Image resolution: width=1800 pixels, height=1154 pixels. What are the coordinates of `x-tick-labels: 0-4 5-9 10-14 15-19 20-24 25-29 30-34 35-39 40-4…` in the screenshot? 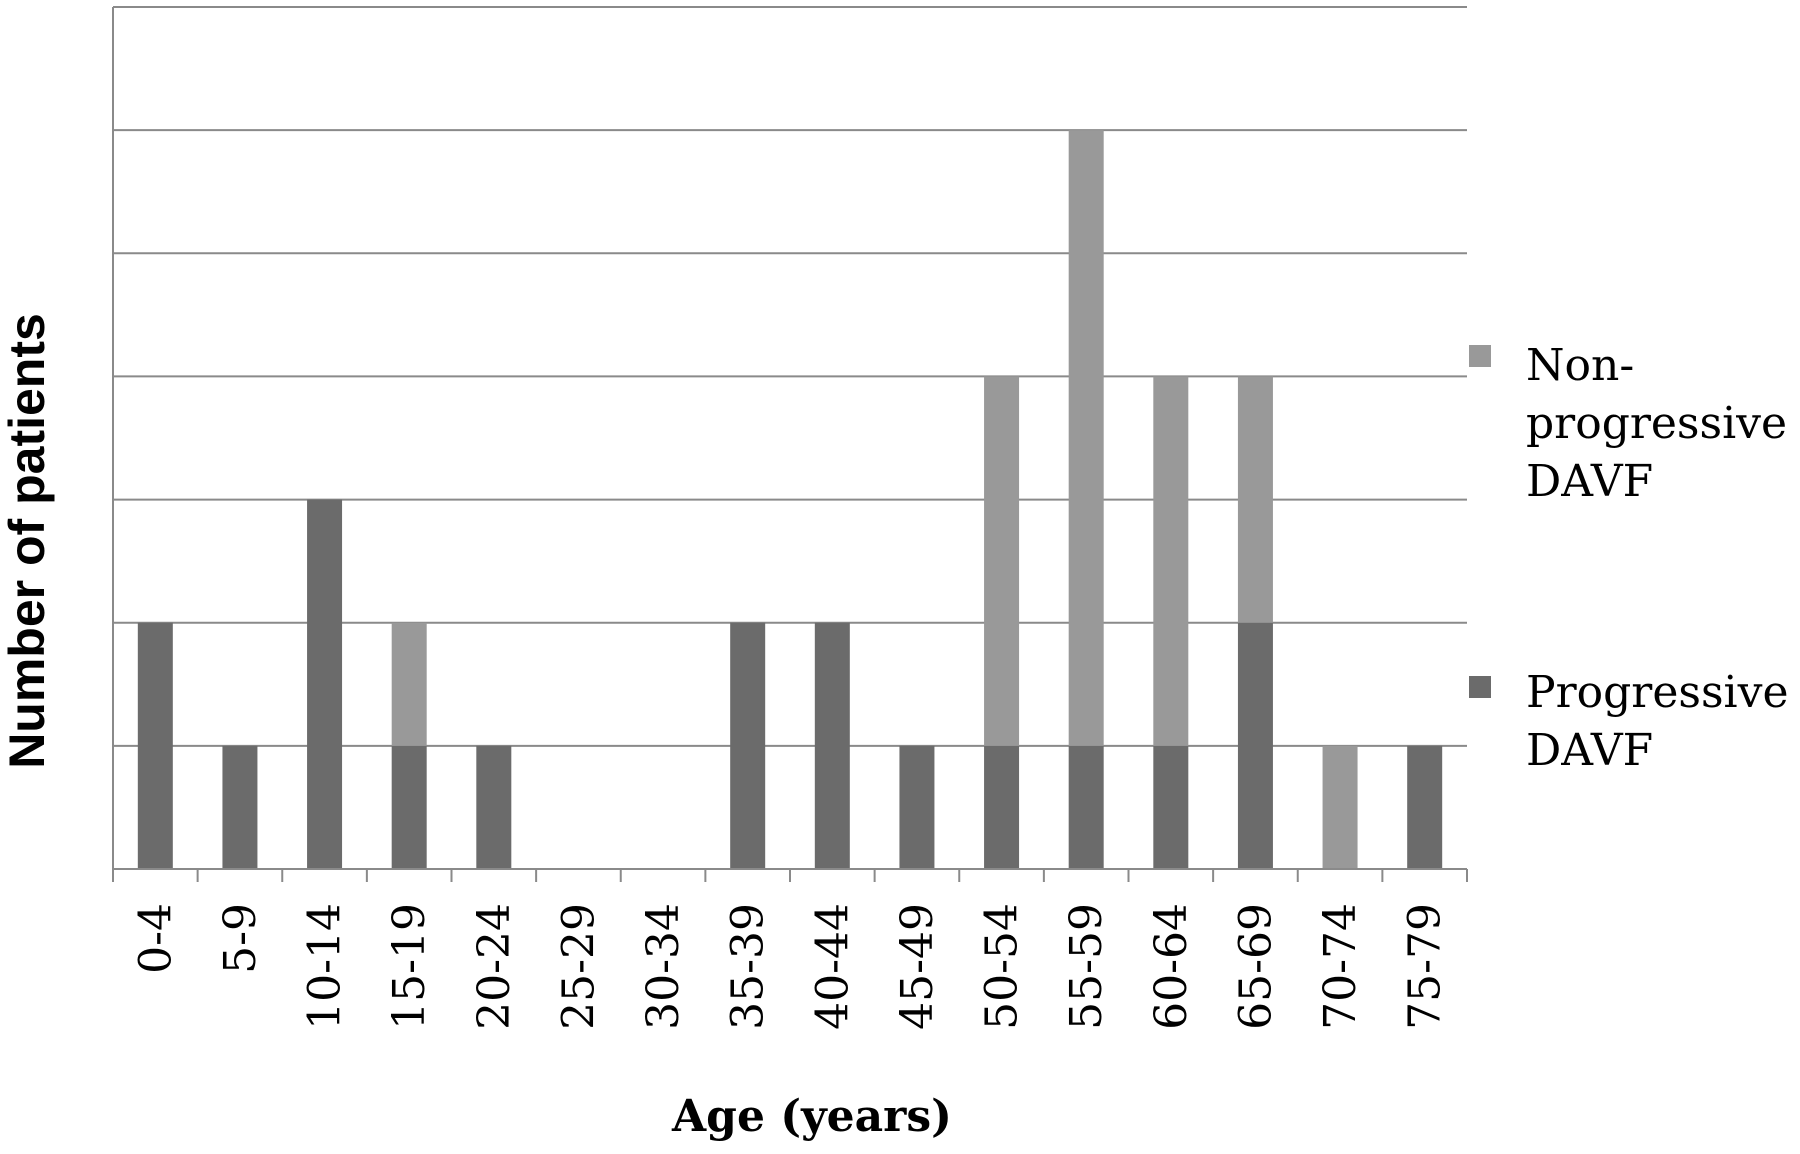 It's located at (790, 966).